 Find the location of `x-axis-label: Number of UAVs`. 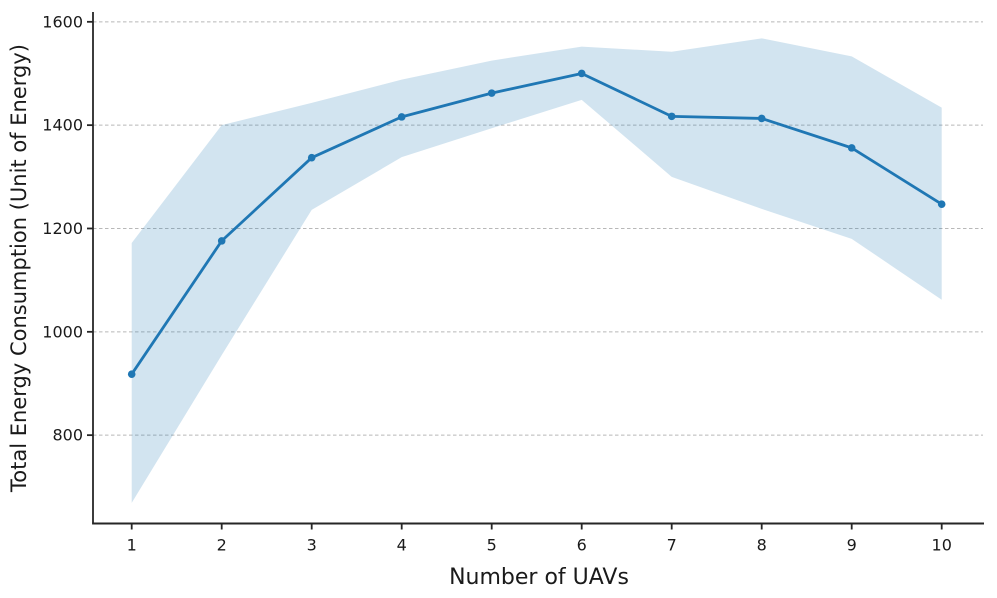

x-axis-label: Number of UAVs is located at coordinates (539, 577).